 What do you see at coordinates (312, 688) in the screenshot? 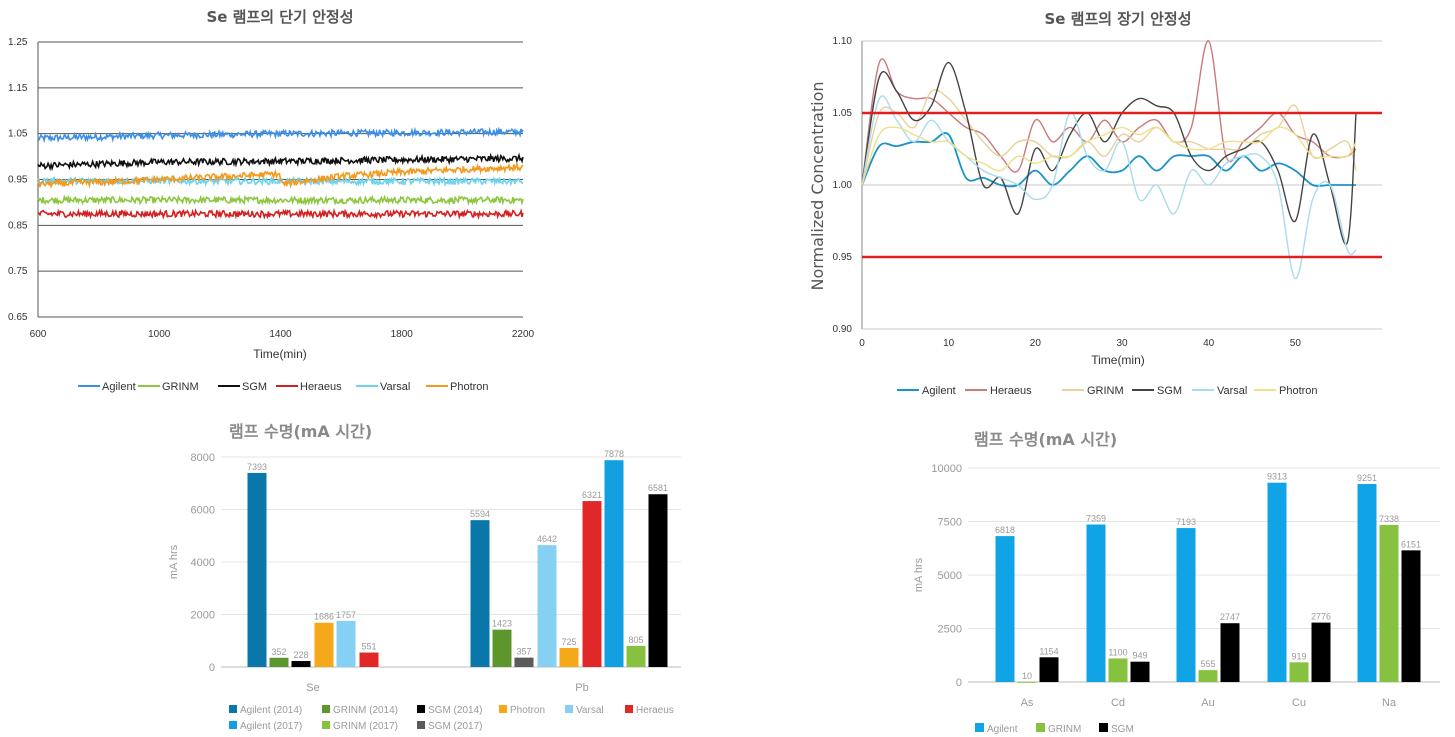
I see `x-tick-label: Se` at bounding box center [312, 688].